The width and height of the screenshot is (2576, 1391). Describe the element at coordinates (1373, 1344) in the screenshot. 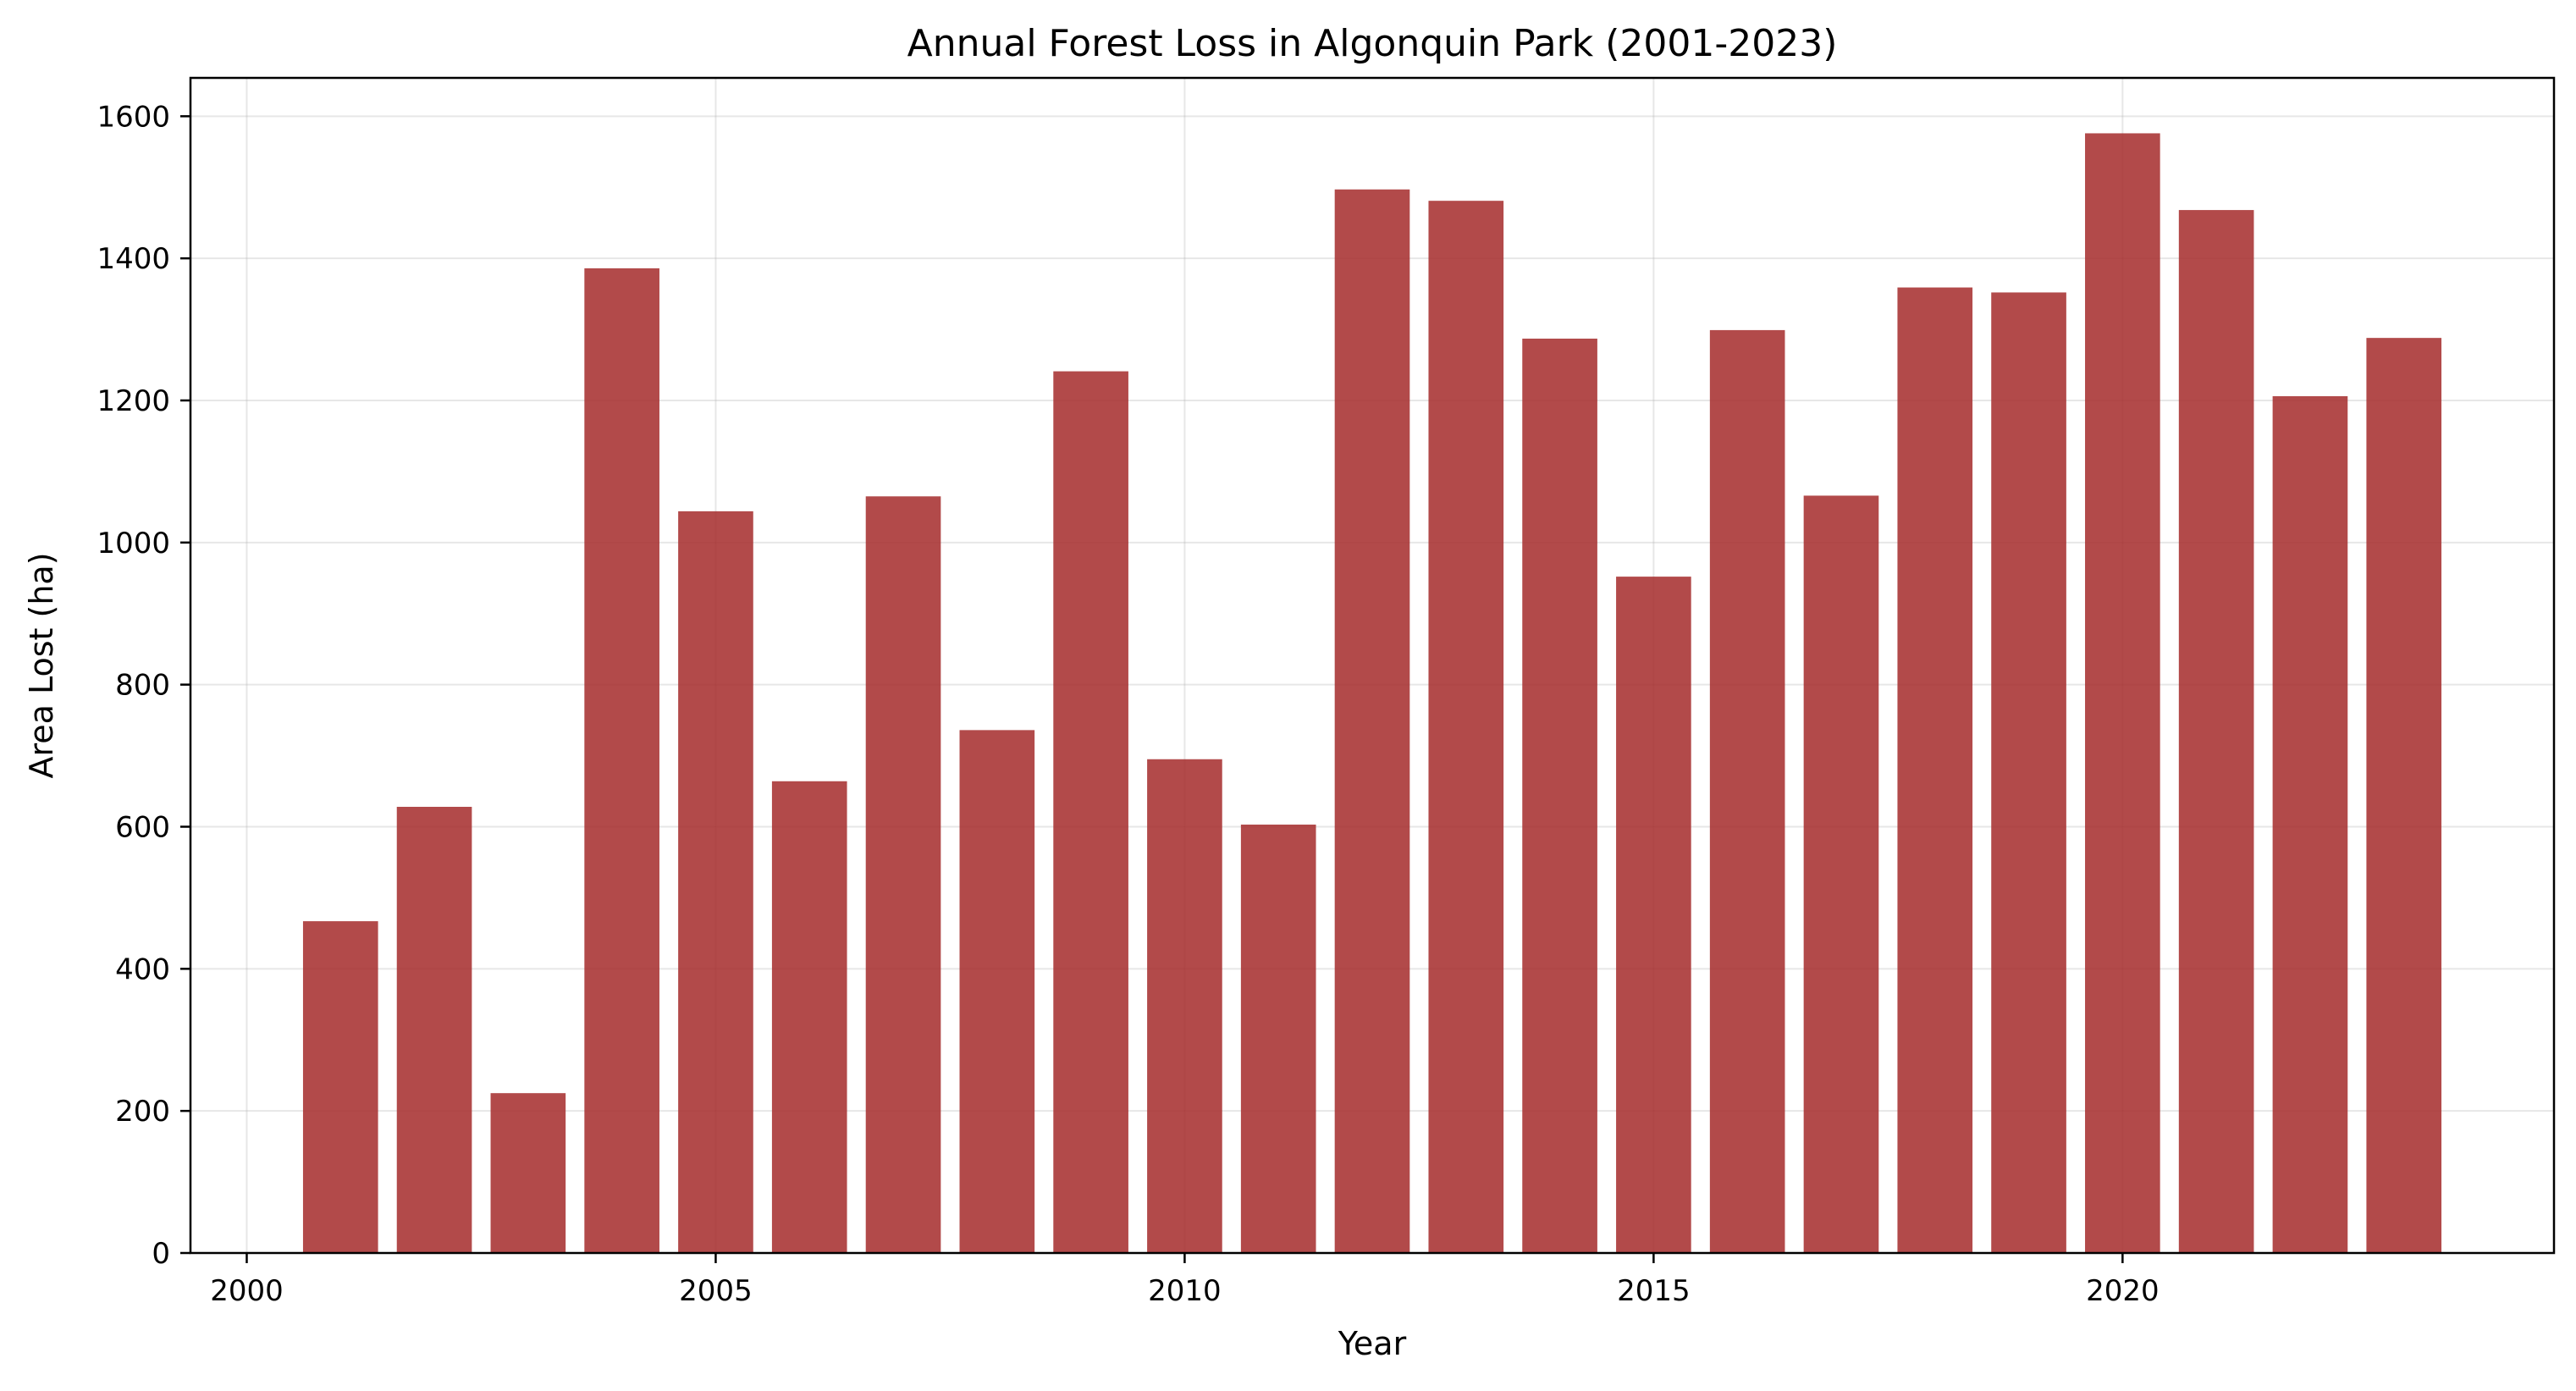

I see `x-axis-label: Year` at that location.